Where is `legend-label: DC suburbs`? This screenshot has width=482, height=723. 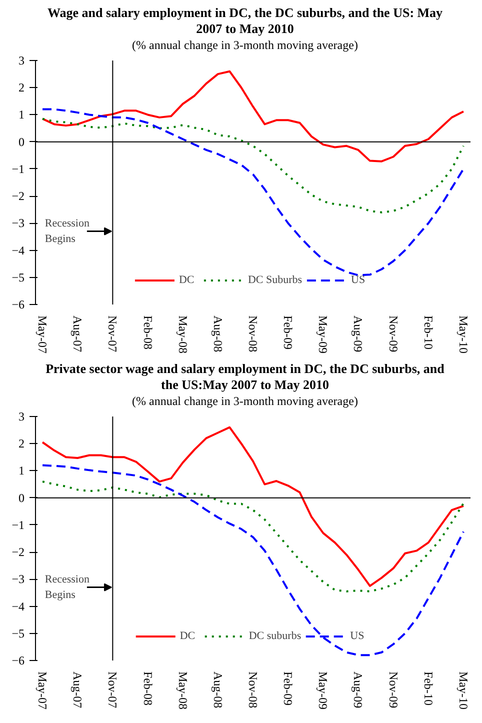
legend-label: DC suburbs is located at coordinates (275, 636).